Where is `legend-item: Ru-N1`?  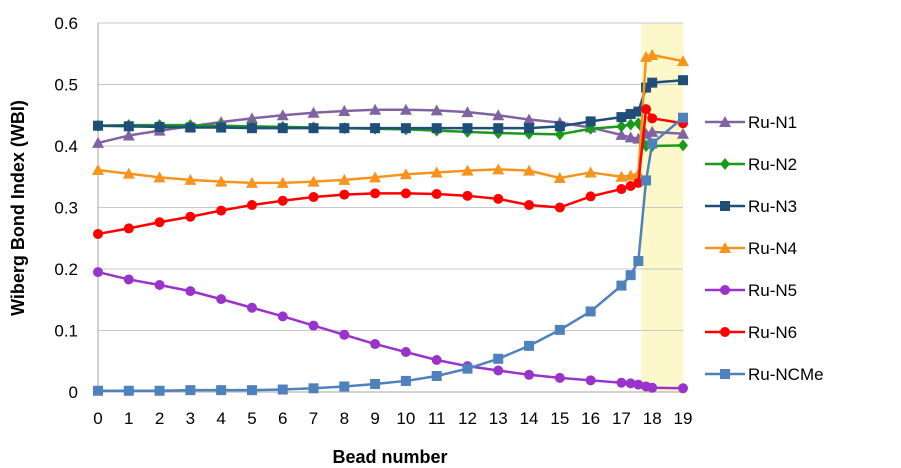 legend-item: Ru-N1 is located at coordinates (751, 122).